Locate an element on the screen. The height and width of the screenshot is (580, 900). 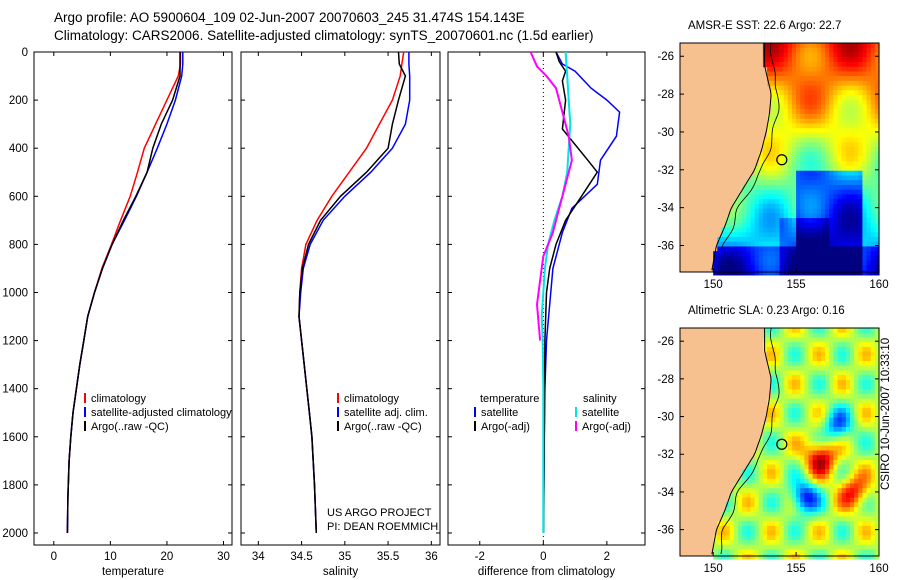
float-position-marker is located at coordinates (782, 444).